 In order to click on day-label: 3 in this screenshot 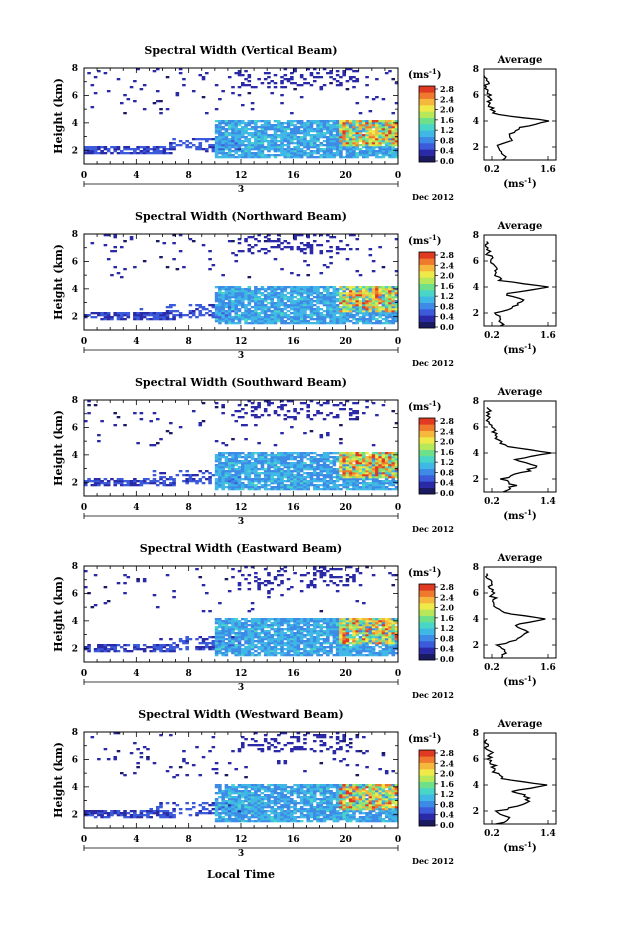, I will do `click(241, 190)`.